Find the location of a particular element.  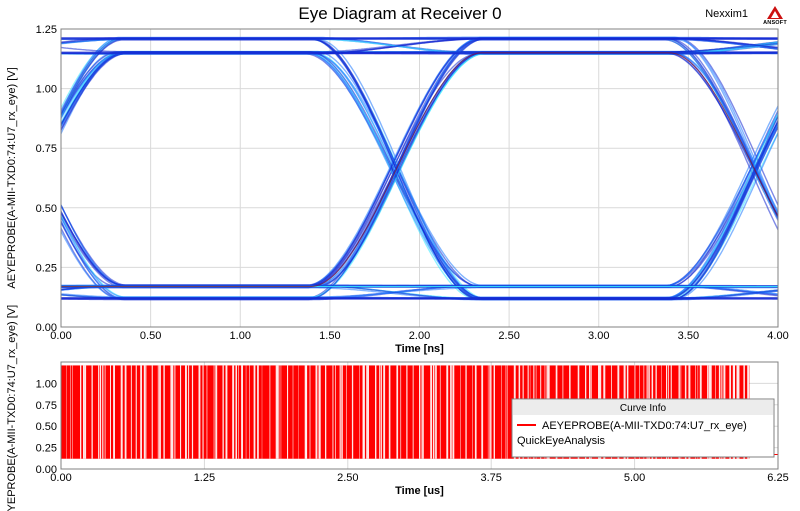

ansoft-logo: ANSOFT is located at coordinates (775, 16).